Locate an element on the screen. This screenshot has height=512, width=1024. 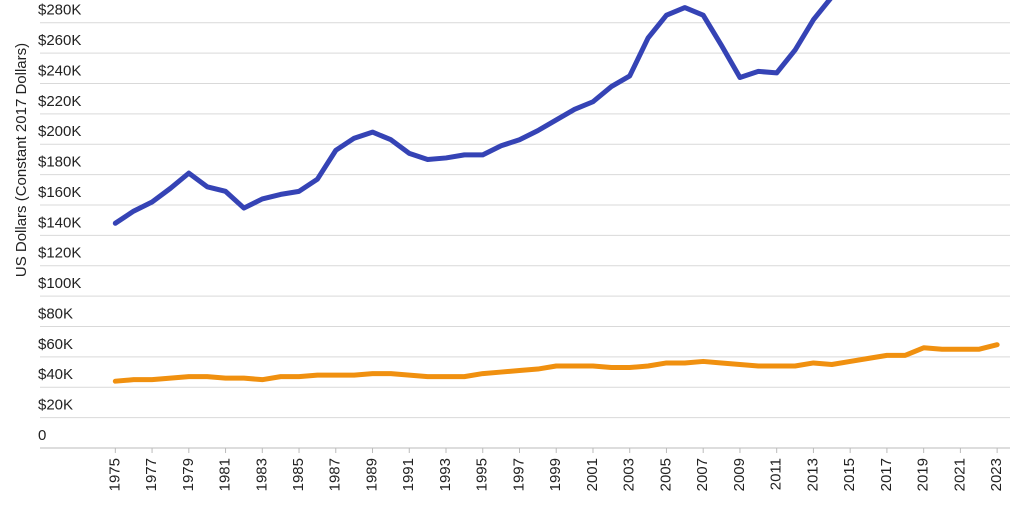
x-tick-label: 2007 is located at coordinates (702, 474).